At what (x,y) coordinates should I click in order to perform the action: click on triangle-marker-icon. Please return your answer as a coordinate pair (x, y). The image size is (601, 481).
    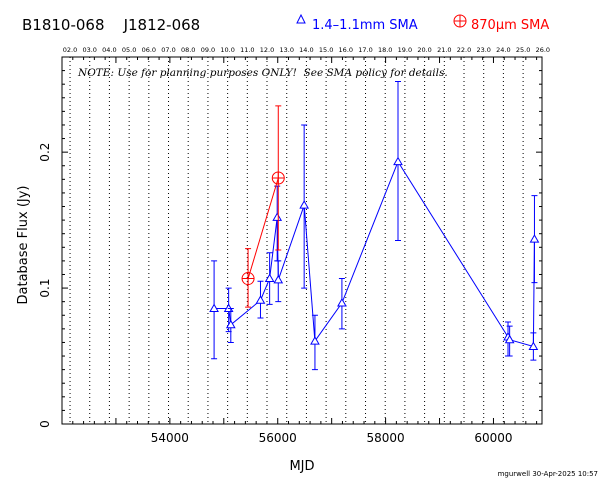
    Looking at the image, I should click on (301, 18).